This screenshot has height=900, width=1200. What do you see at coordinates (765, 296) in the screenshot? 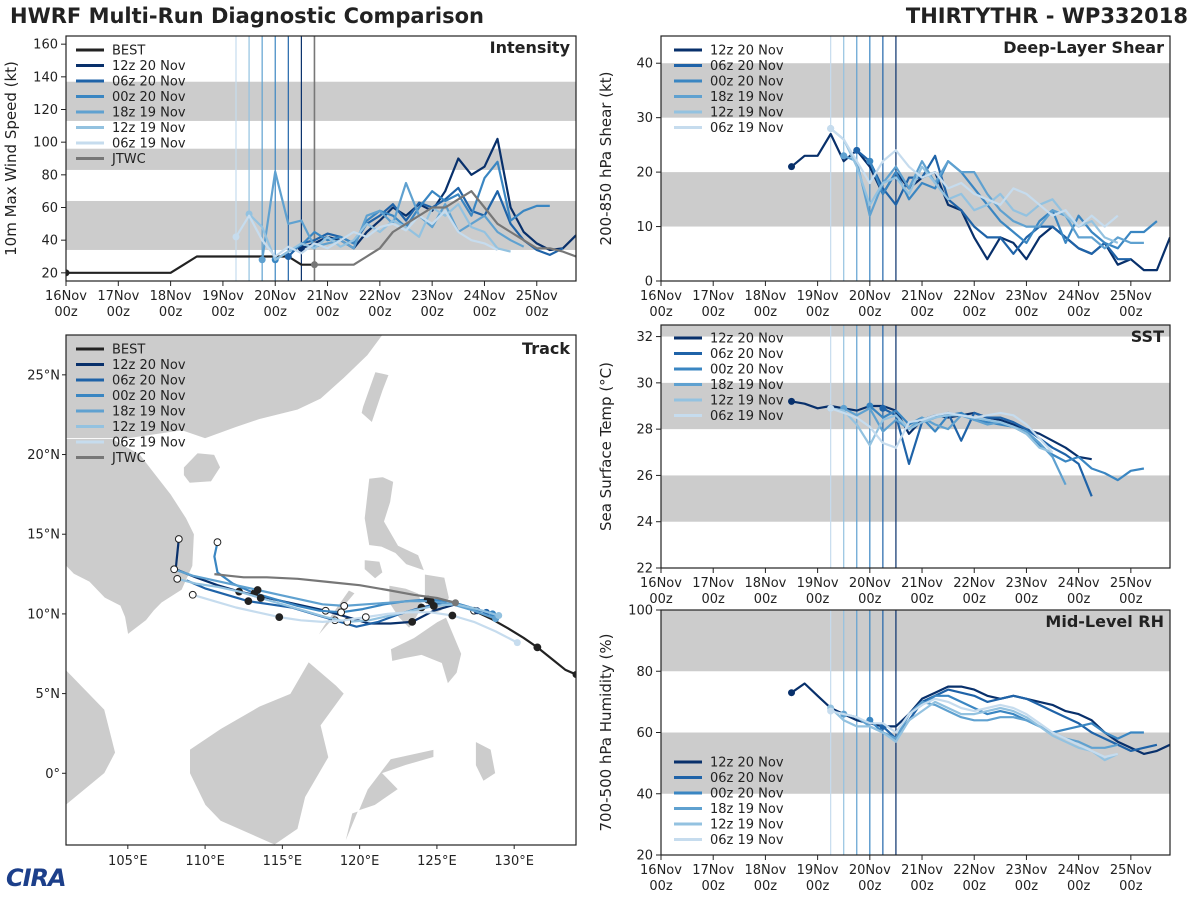
I see `shear-x-tick-label: 18Nov` at bounding box center [765, 296].